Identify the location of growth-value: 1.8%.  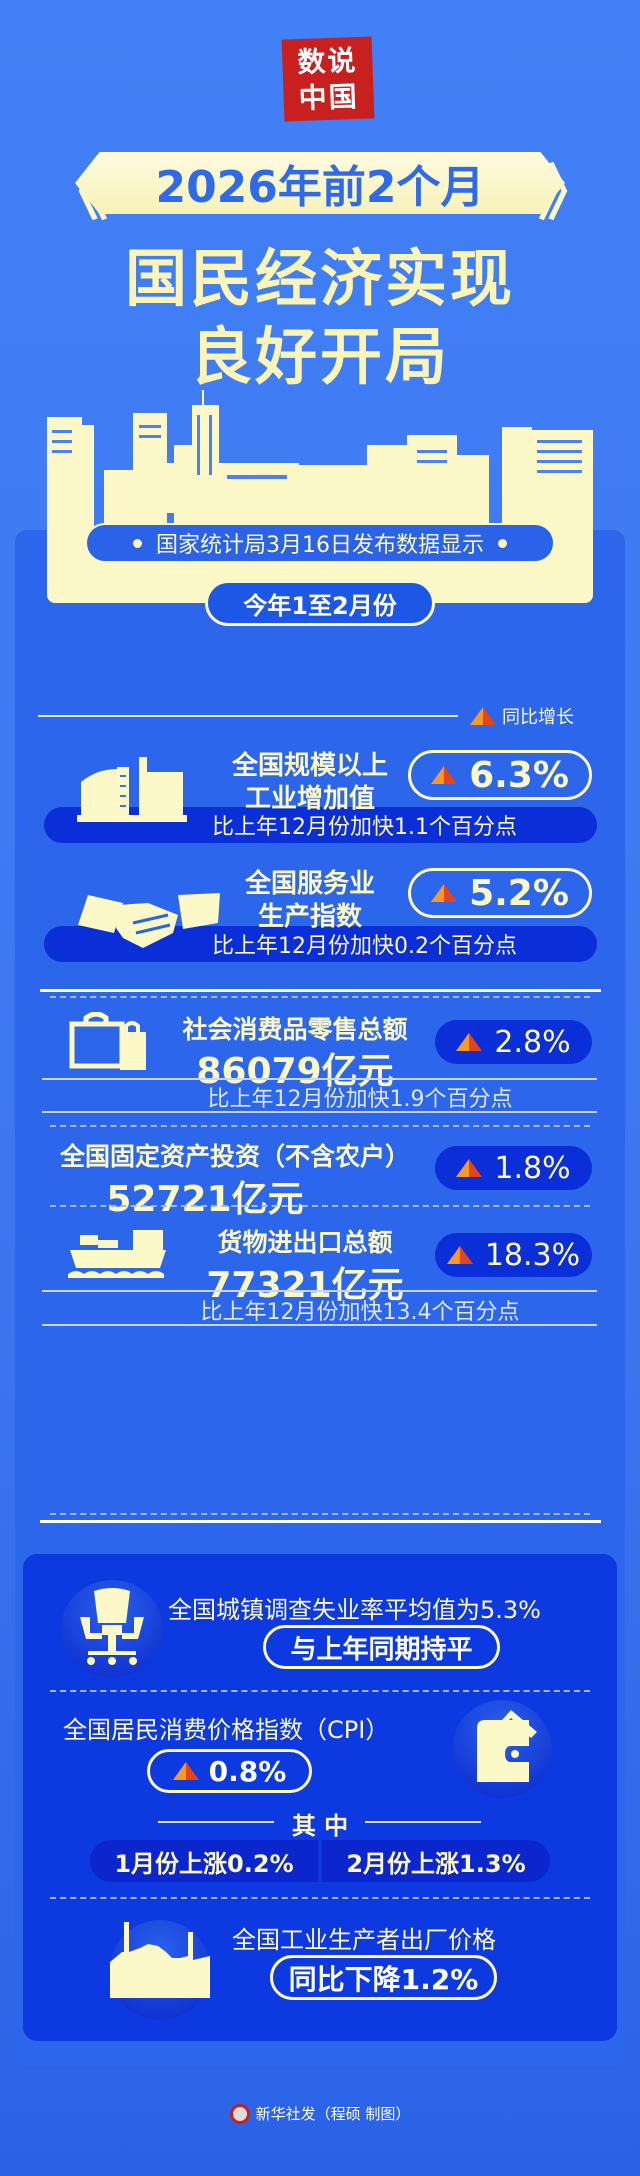
(532, 1168).